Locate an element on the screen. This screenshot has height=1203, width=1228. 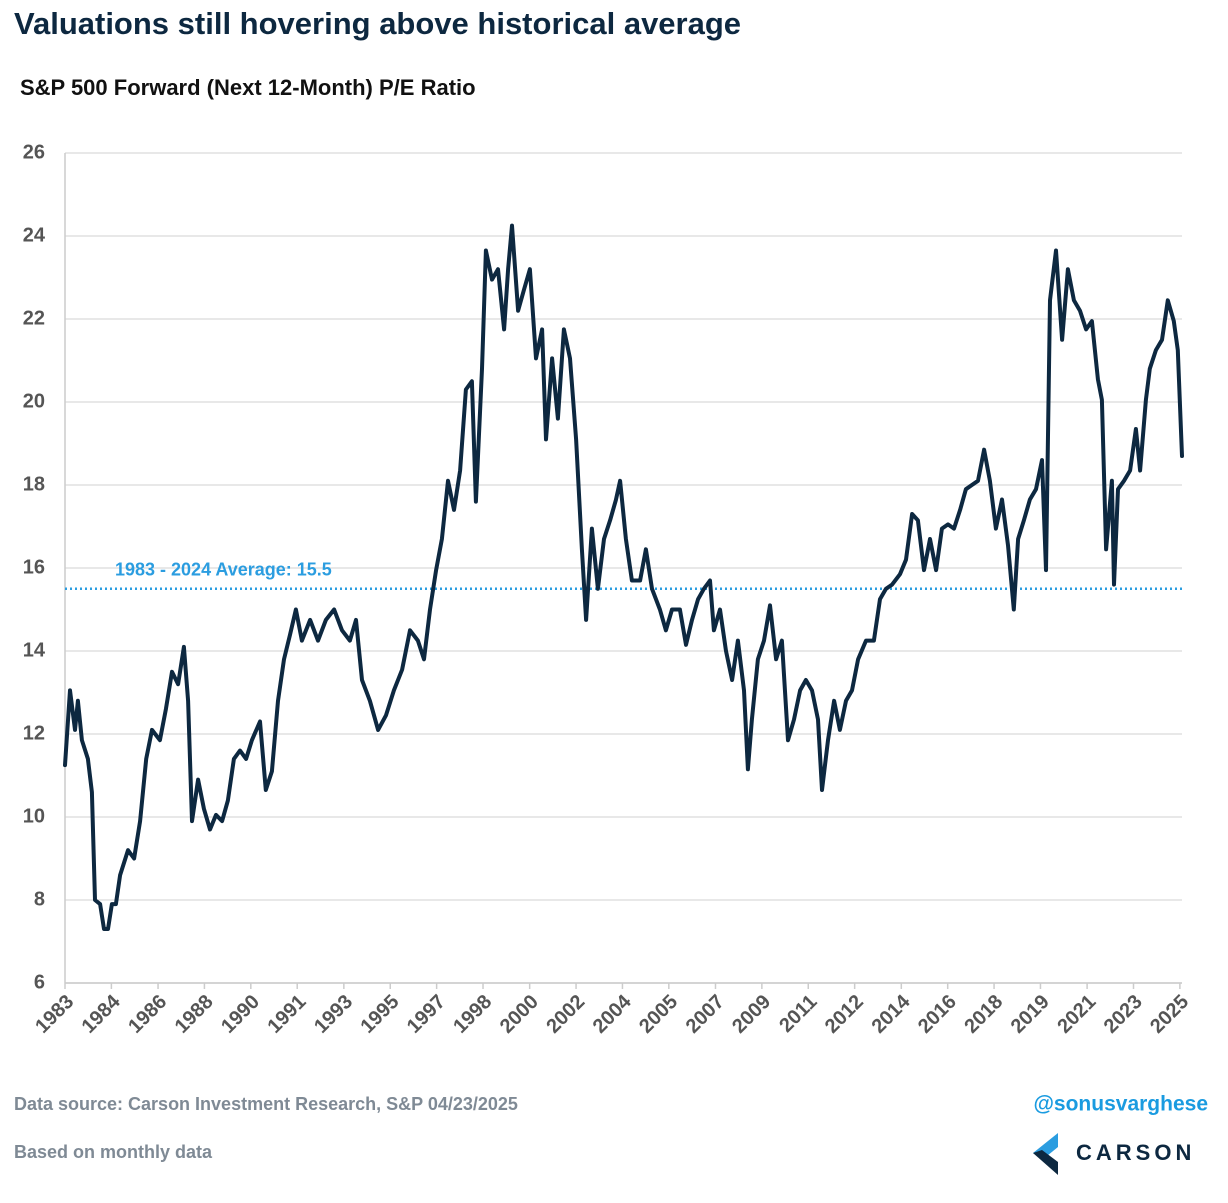
x-tick-label: 2016 is located at coordinates (937, 1014).